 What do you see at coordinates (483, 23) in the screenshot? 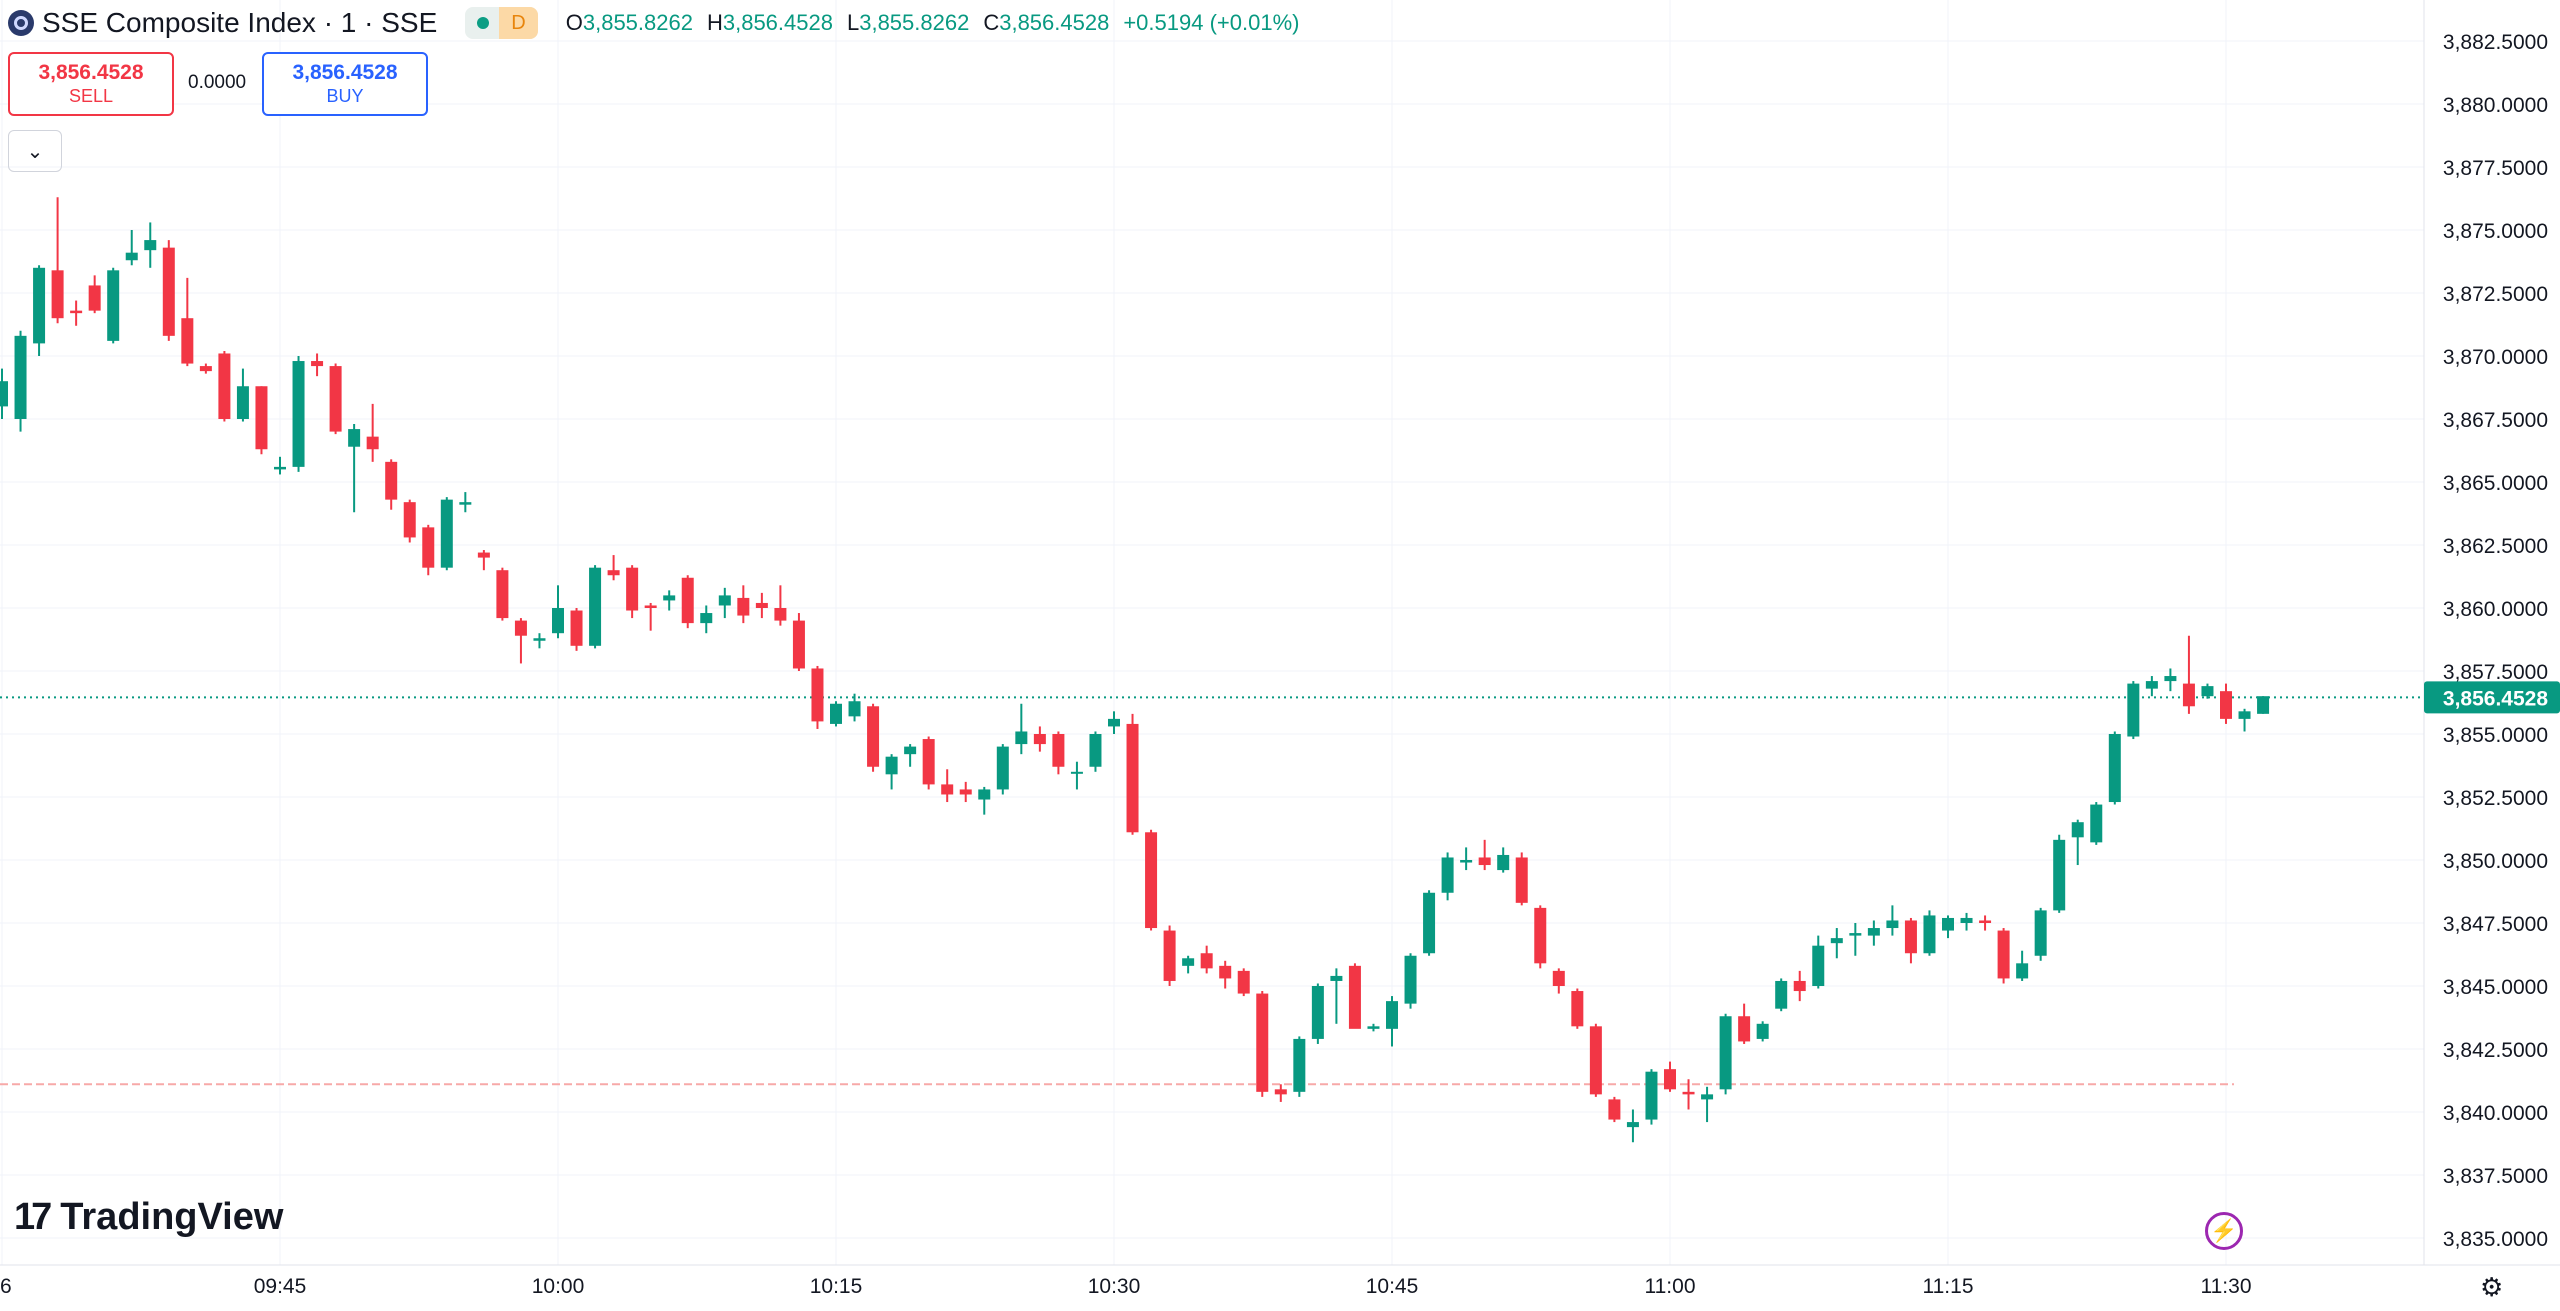
I see `market-open-dot-icon` at bounding box center [483, 23].